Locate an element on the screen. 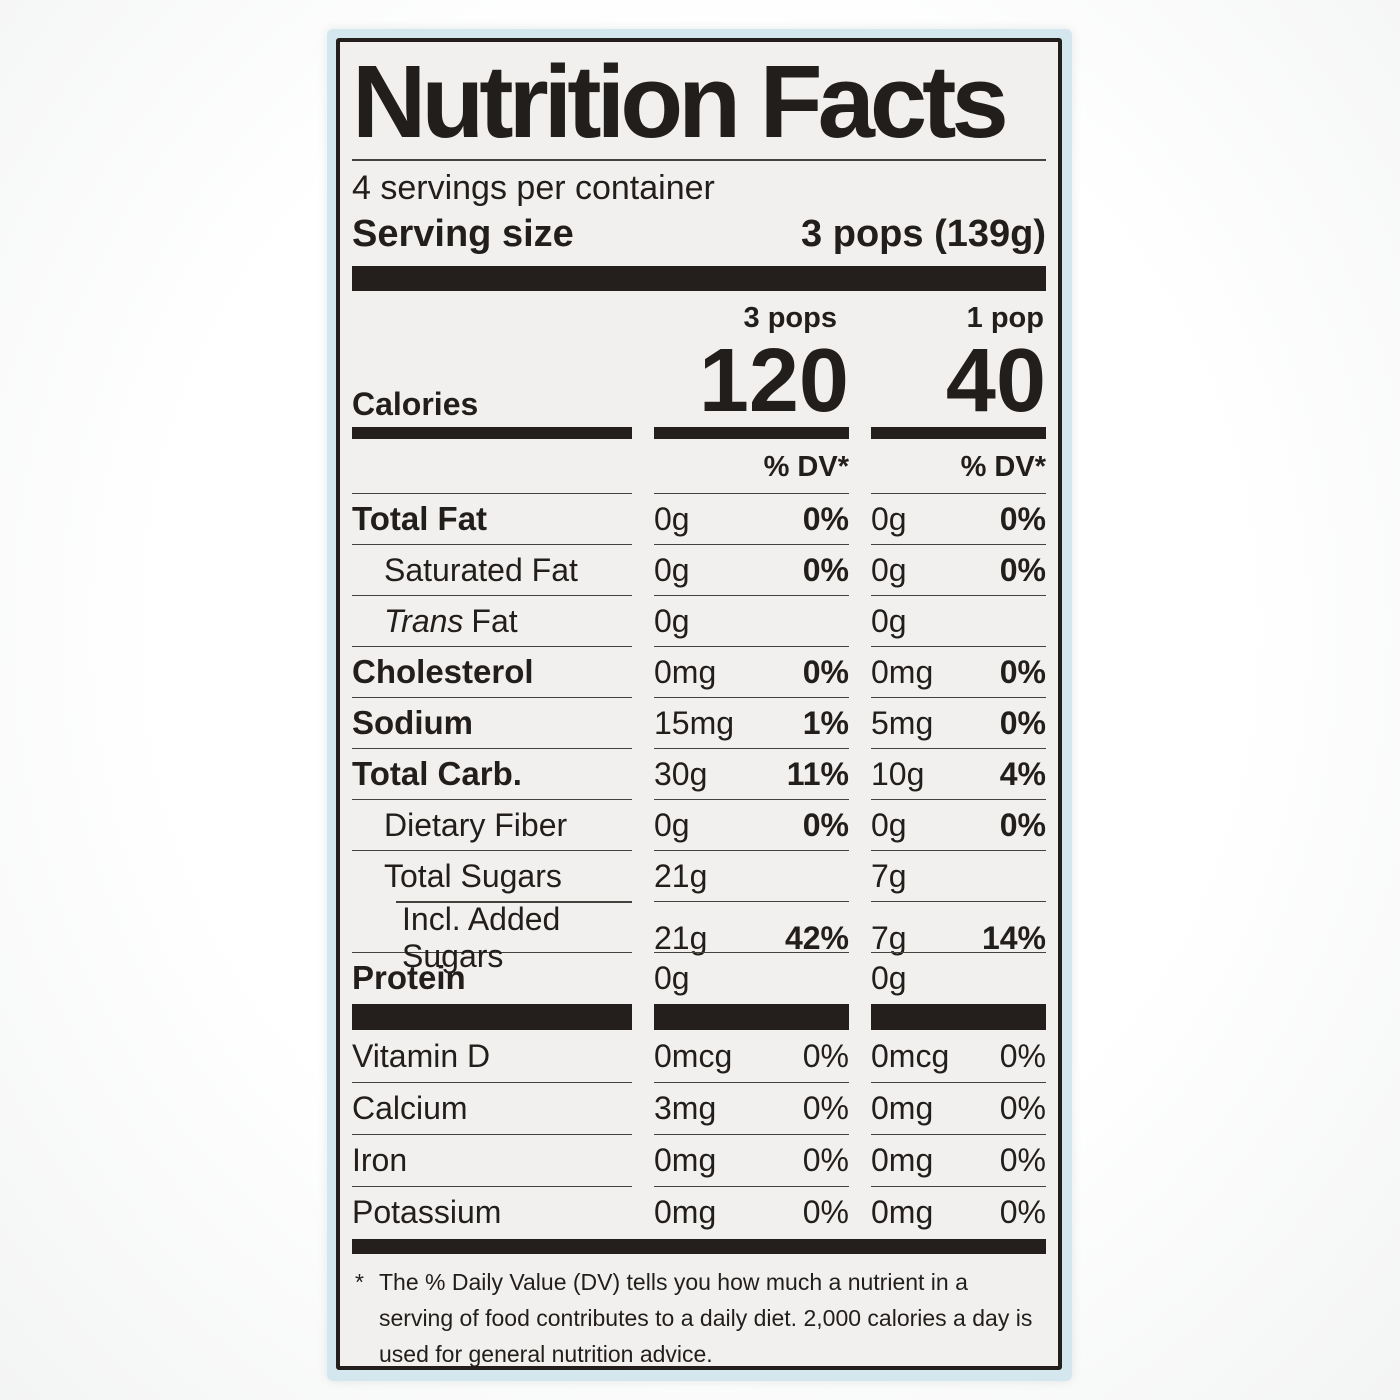 Image resolution: width=1400 pixels, height=1400 pixels. nutrient-name: Dietary Fiber is located at coordinates (492, 824).